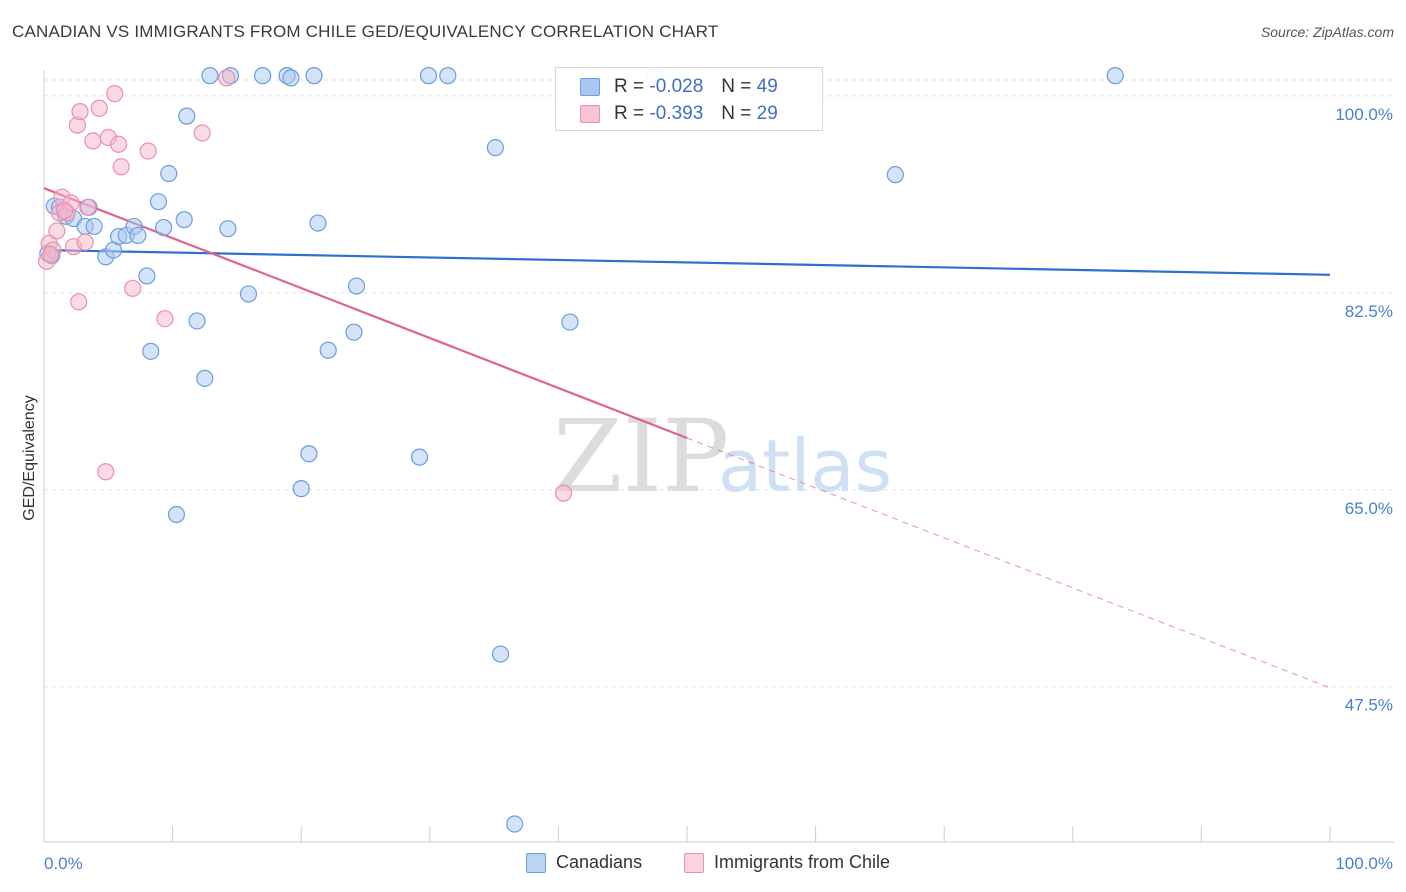  What do you see at coordinates (802, 862) in the screenshot?
I see `legend-label-chile: Immigrants from Chile` at bounding box center [802, 862].